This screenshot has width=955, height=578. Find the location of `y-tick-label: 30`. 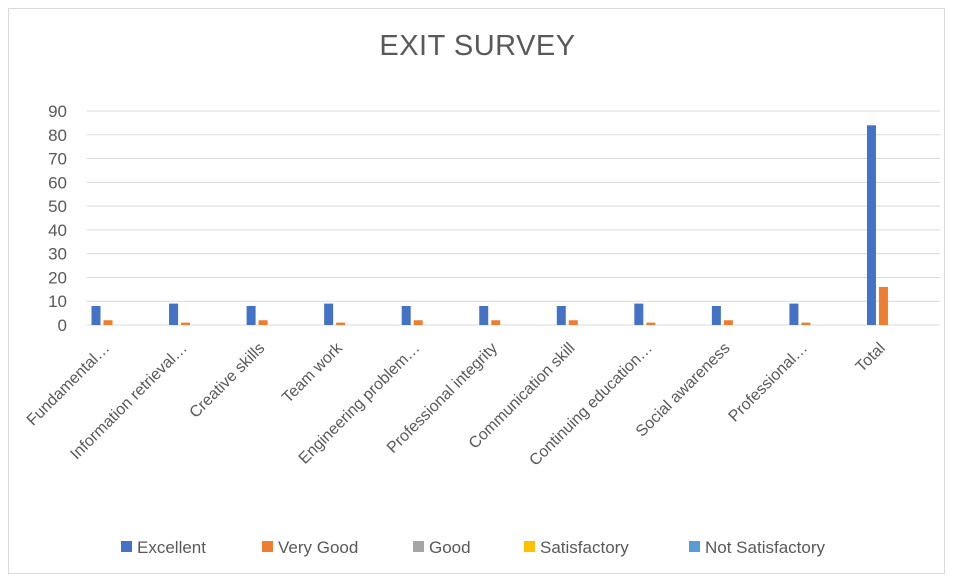

y-tick-label: 30 is located at coordinates (57, 254).